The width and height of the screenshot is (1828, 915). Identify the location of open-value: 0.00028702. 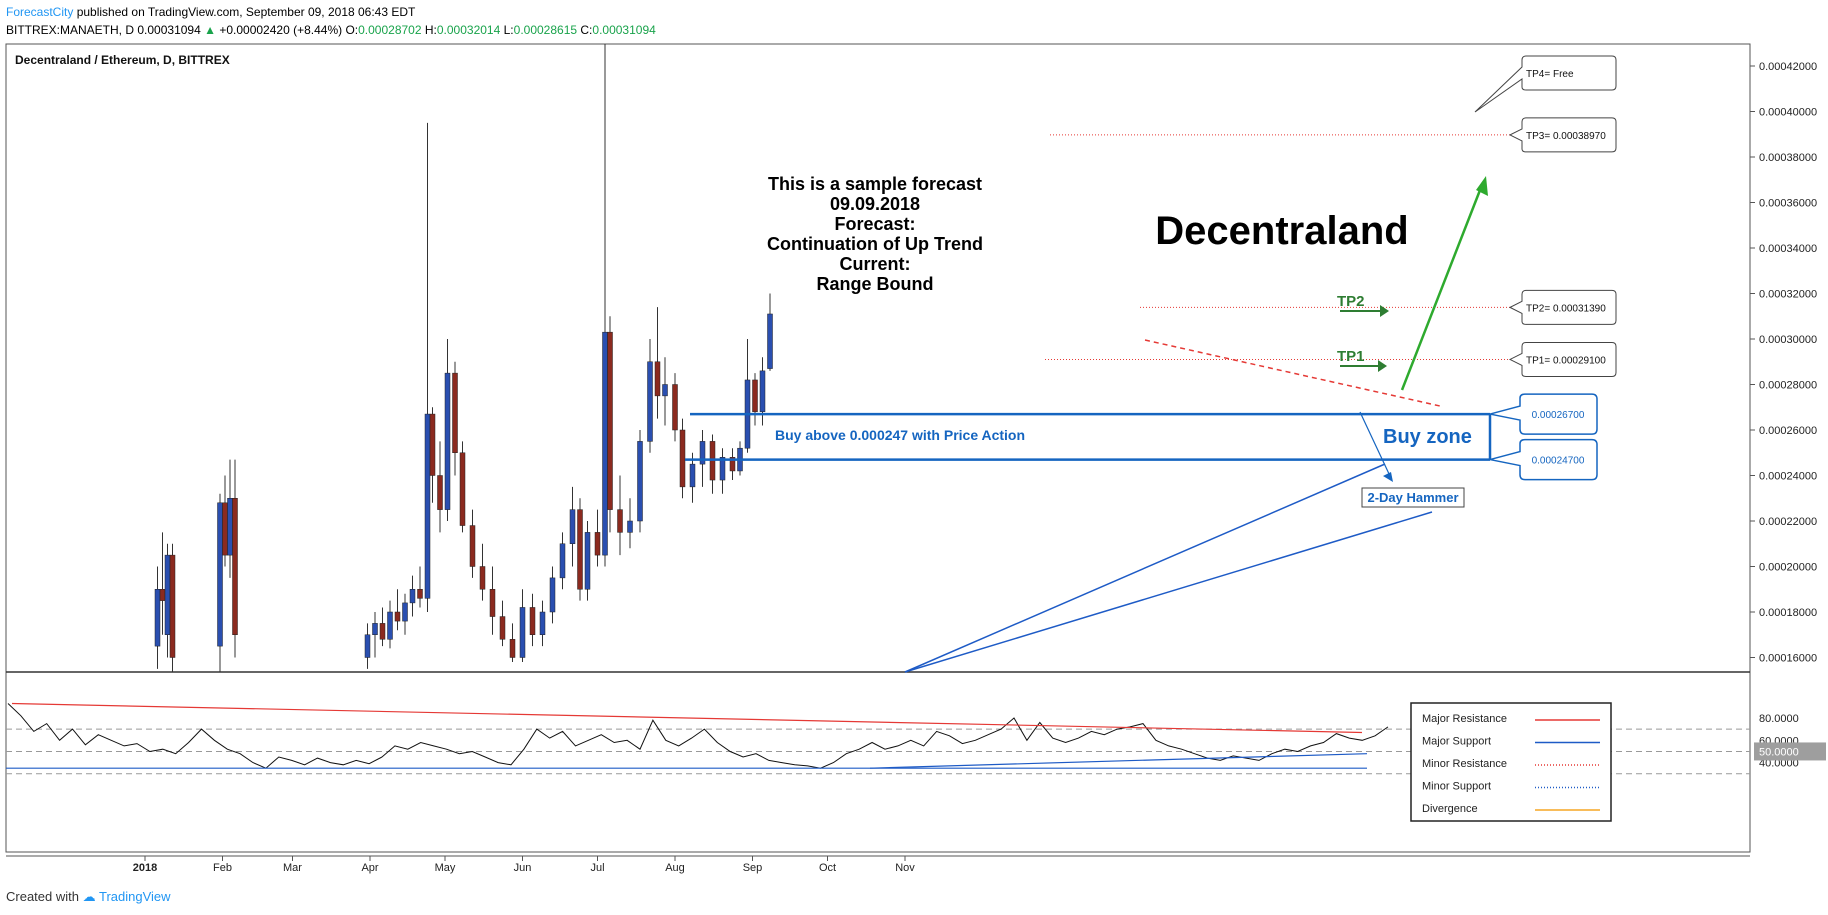
(390, 30).